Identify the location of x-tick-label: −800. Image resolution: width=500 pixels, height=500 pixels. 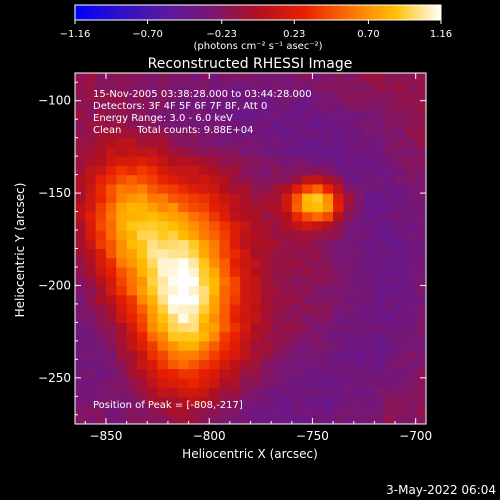
(209, 436).